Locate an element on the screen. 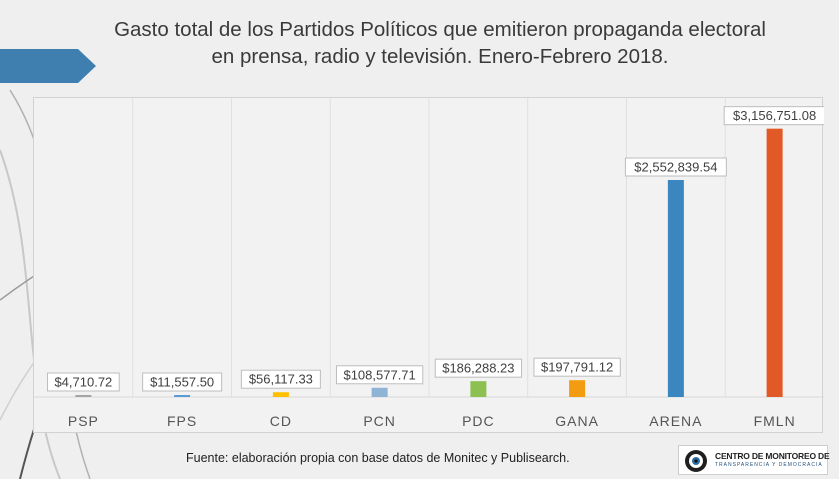 Image resolution: width=839 pixels, height=479 pixels. bar-gana is located at coordinates (577, 388).